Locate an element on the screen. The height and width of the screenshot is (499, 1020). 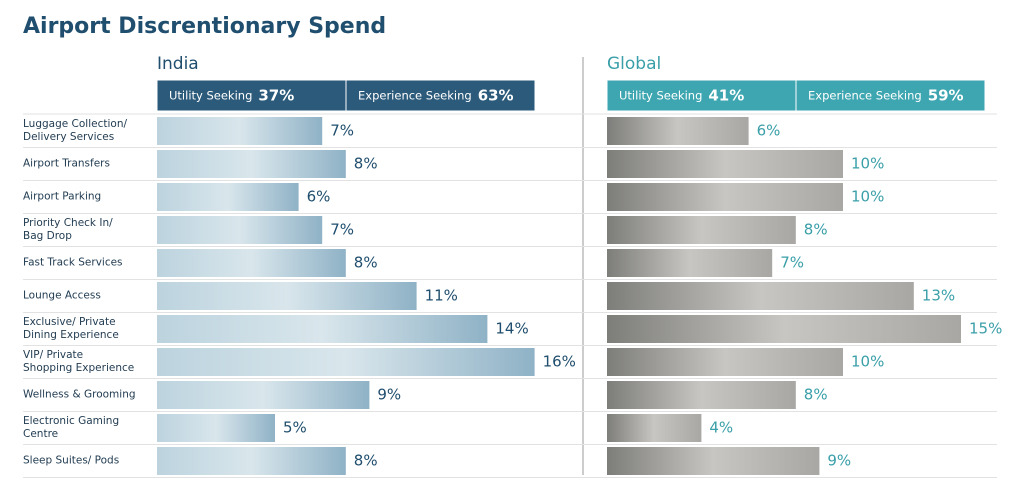
value-label: 13% is located at coordinates (938, 296).